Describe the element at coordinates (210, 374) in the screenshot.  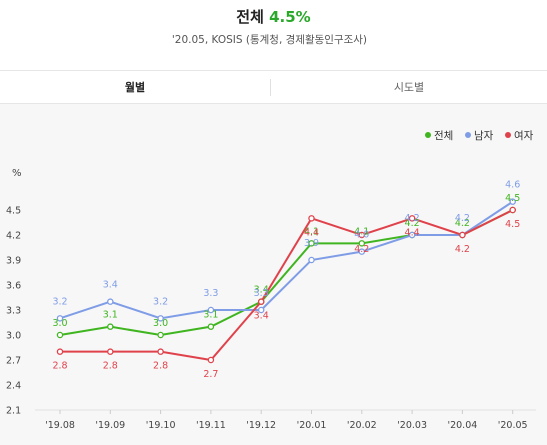
I see `data-label: 2.7` at that location.